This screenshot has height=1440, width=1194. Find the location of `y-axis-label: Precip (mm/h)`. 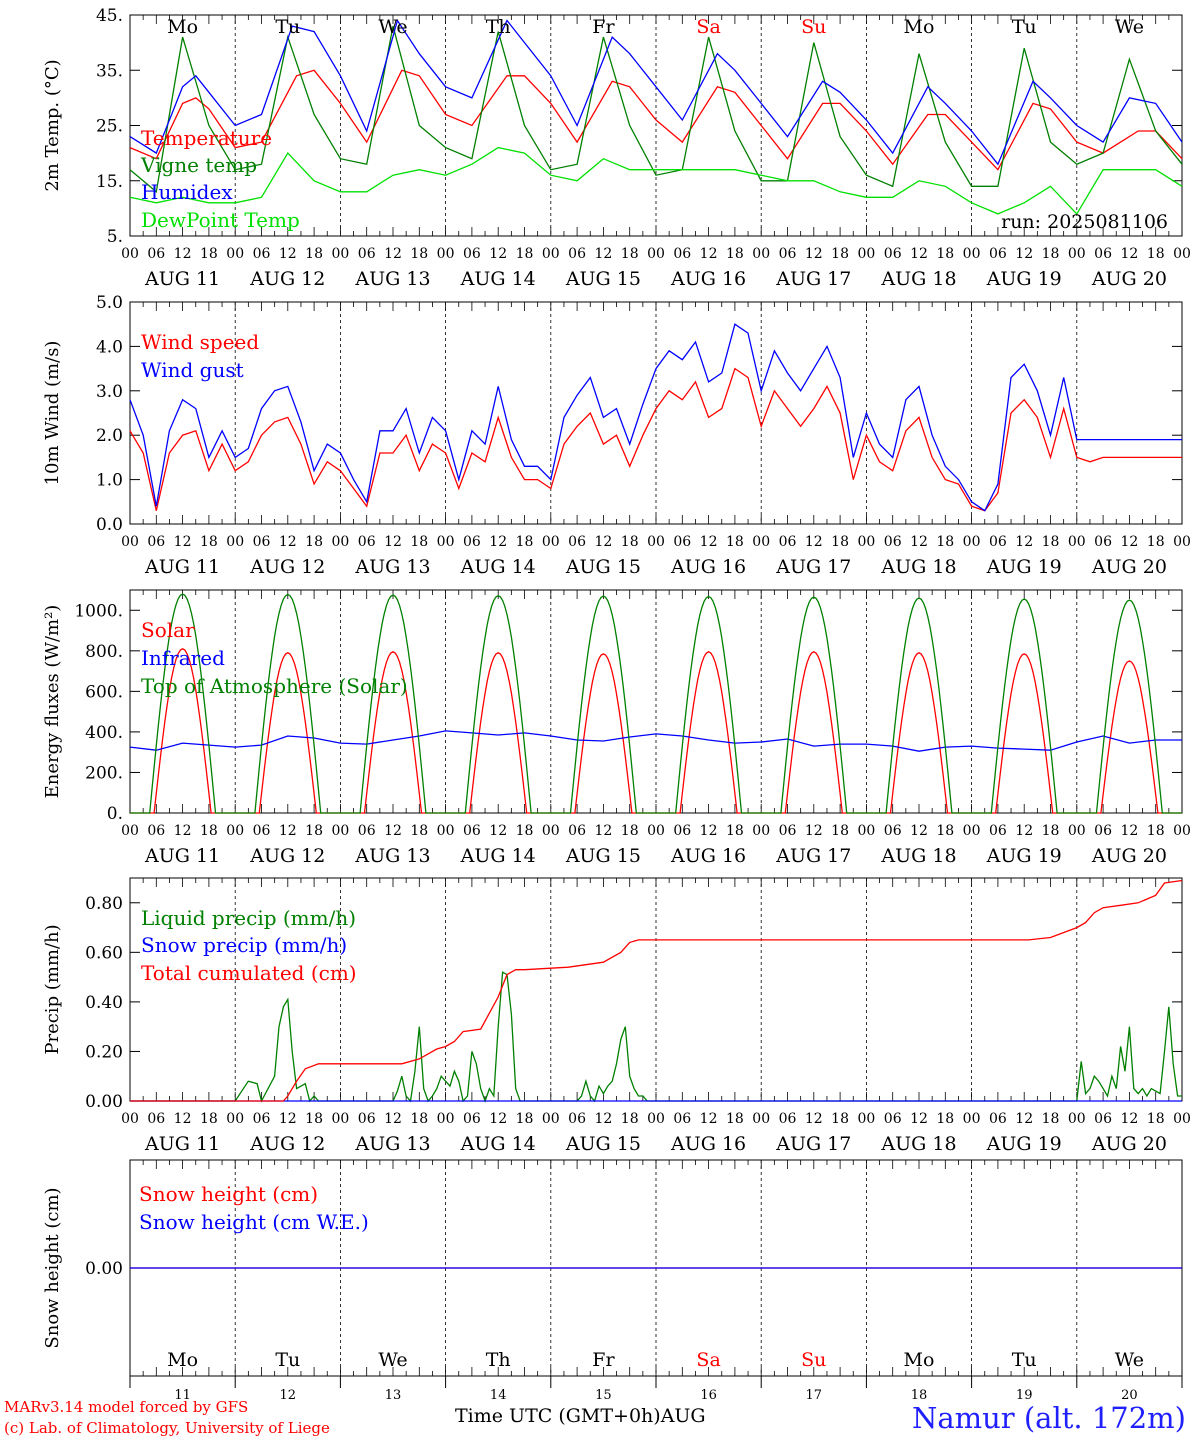

y-axis-label: Precip (mm/h) is located at coordinates (52, 989).